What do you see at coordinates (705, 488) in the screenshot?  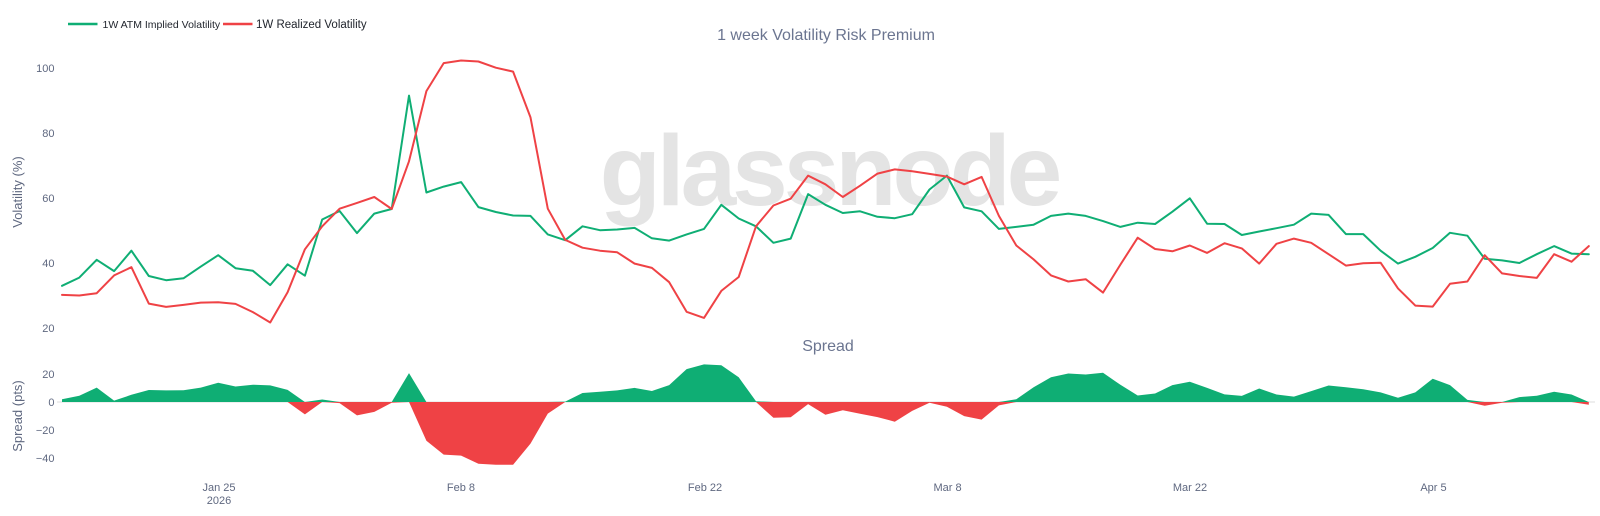 I see `svg-text: Feb 22` at bounding box center [705, 488].